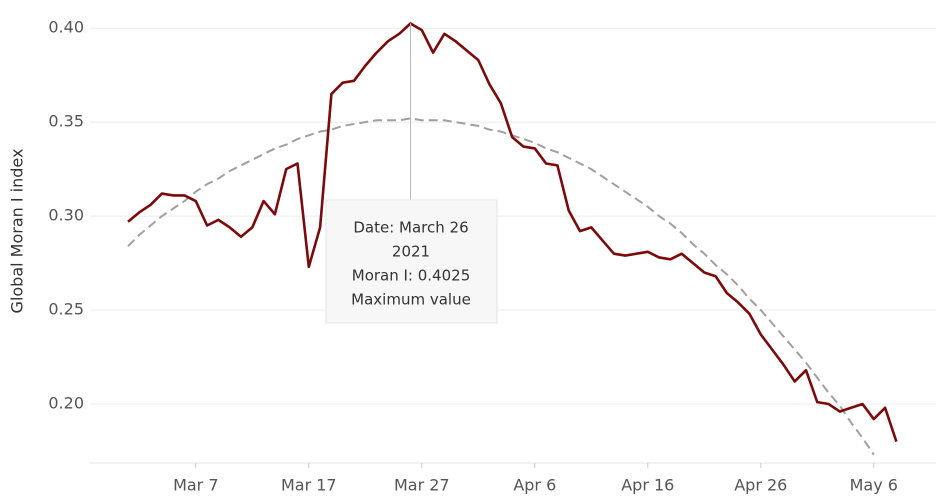 This screenshot has width=936, height=502. Describe the element at coordinates (410, 228) in the screenshot. I see `tooltip-text: Date: March 26` at that location.